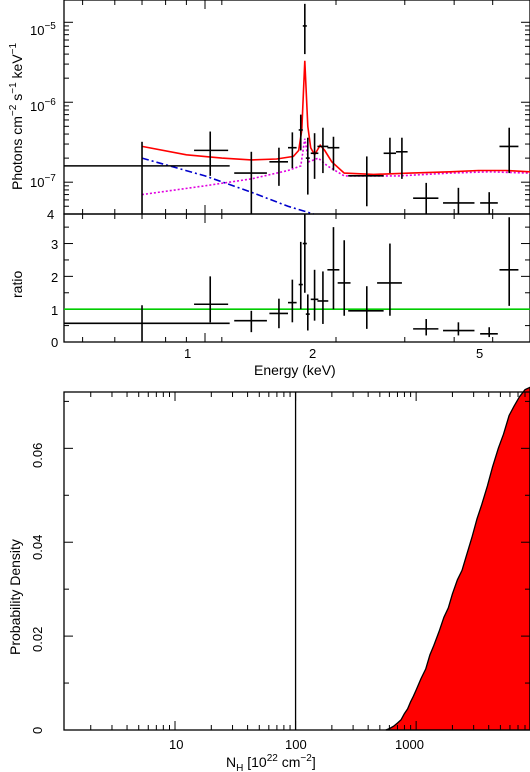 Image resolution: width=530 pixels, height=772 pixels. Describe the element at coordinates (296, 744) in the screenshot. I see `posterior-xtick-100: 100` at that location.